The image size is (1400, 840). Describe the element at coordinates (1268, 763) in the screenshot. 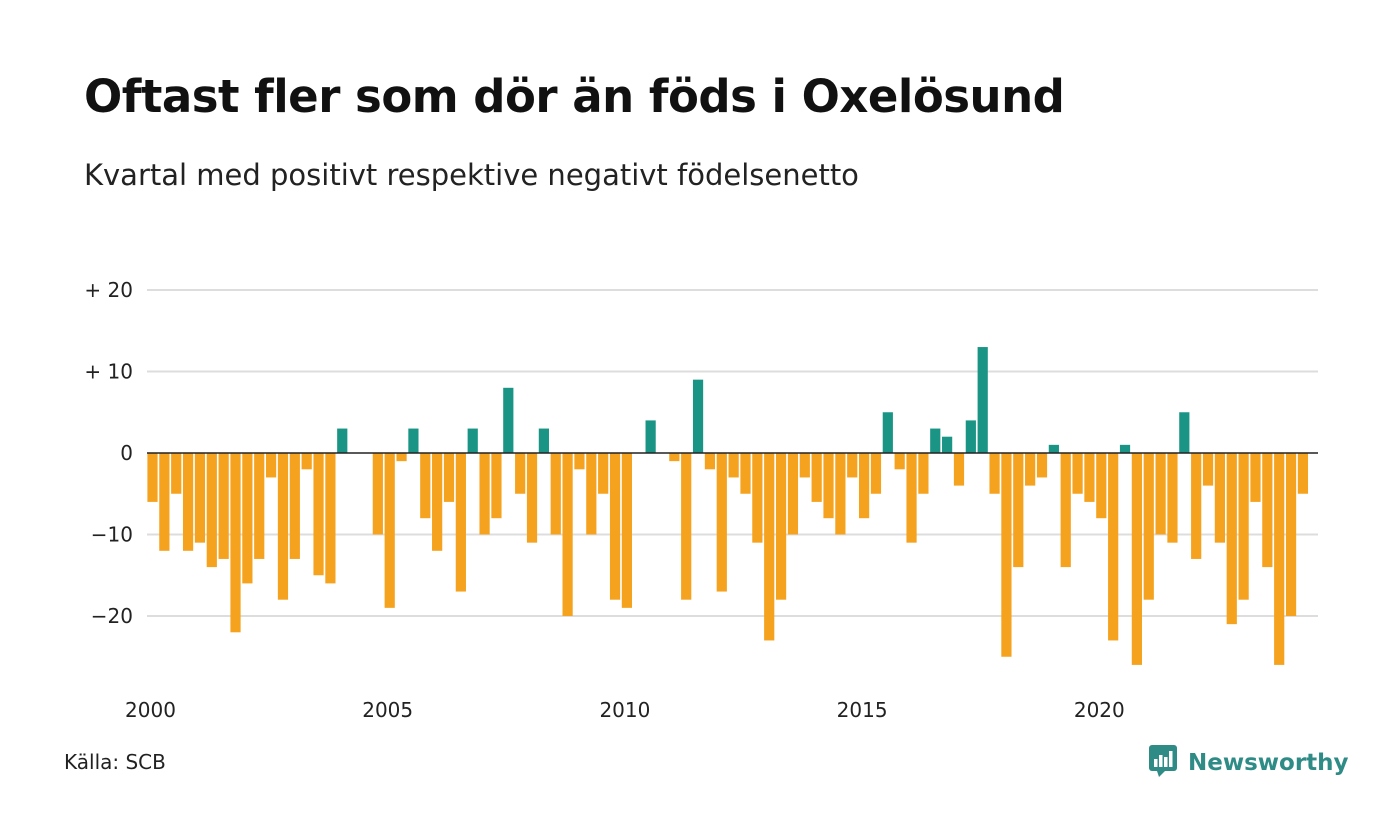

I see `brand-name: Newsworthy` at that location.